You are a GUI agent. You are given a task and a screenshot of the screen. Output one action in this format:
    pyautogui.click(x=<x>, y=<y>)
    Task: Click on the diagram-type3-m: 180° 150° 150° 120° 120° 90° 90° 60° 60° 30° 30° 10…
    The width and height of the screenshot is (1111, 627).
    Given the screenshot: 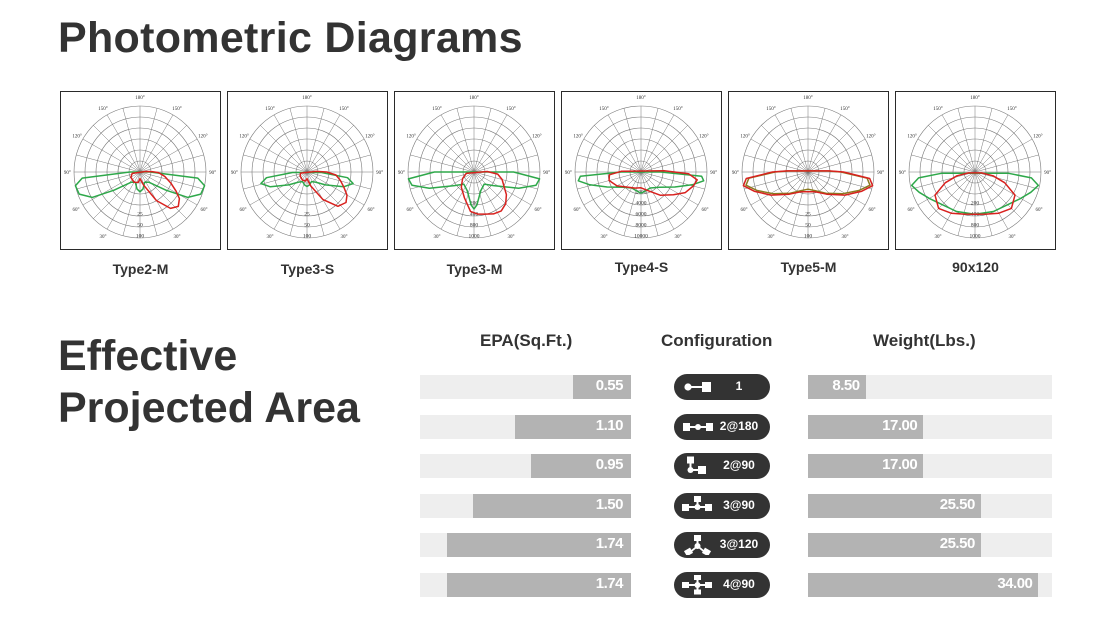 What is the action you would take?
    pyautogui.click(x=474, y=184)
    